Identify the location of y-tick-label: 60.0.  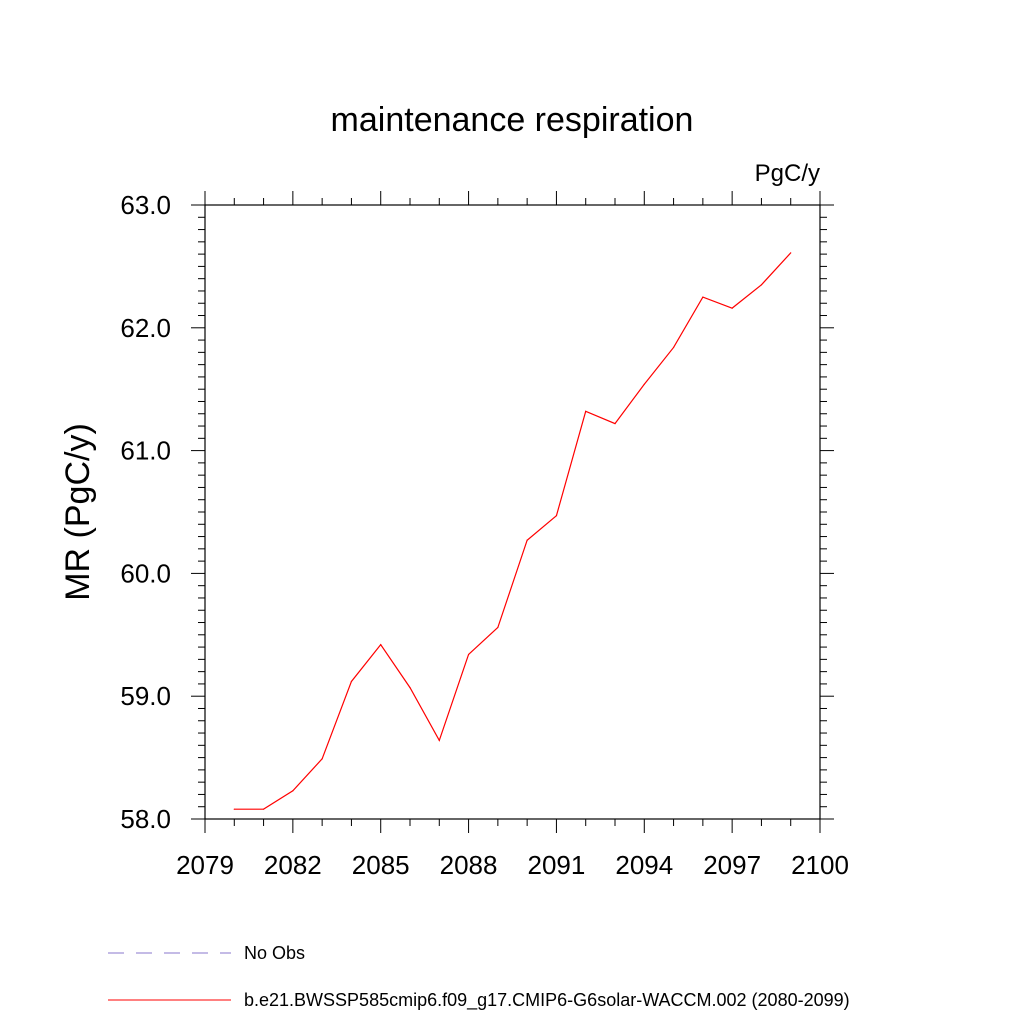
(145, 573).